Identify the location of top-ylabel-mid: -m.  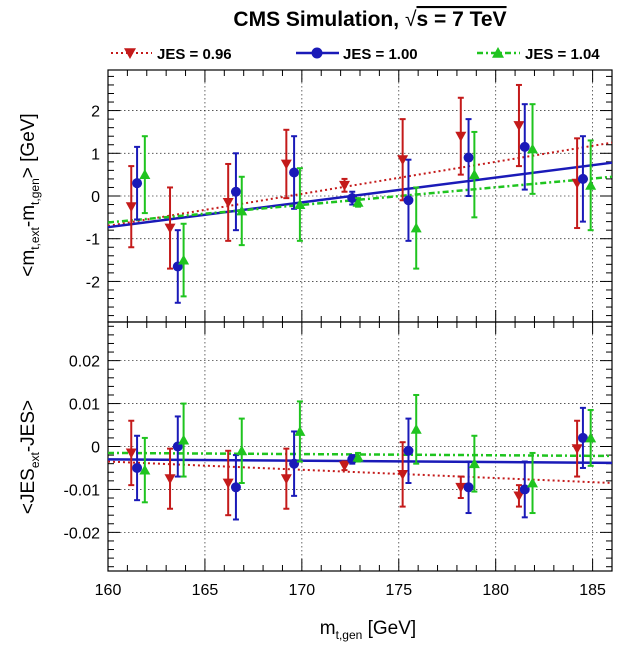
(28, 216).